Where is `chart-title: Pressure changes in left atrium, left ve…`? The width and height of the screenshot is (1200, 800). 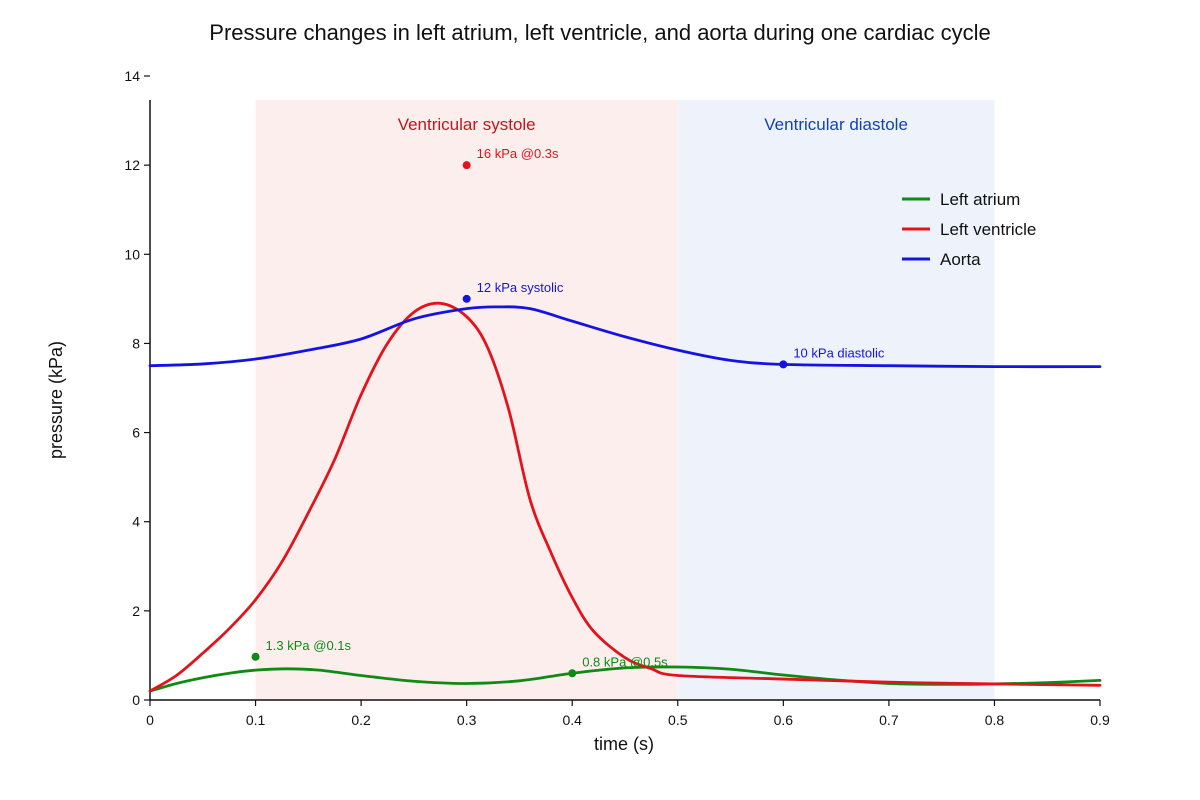 chart-title: Pressure changes in left atrium, left ve… is located at coordinates (599, 32).